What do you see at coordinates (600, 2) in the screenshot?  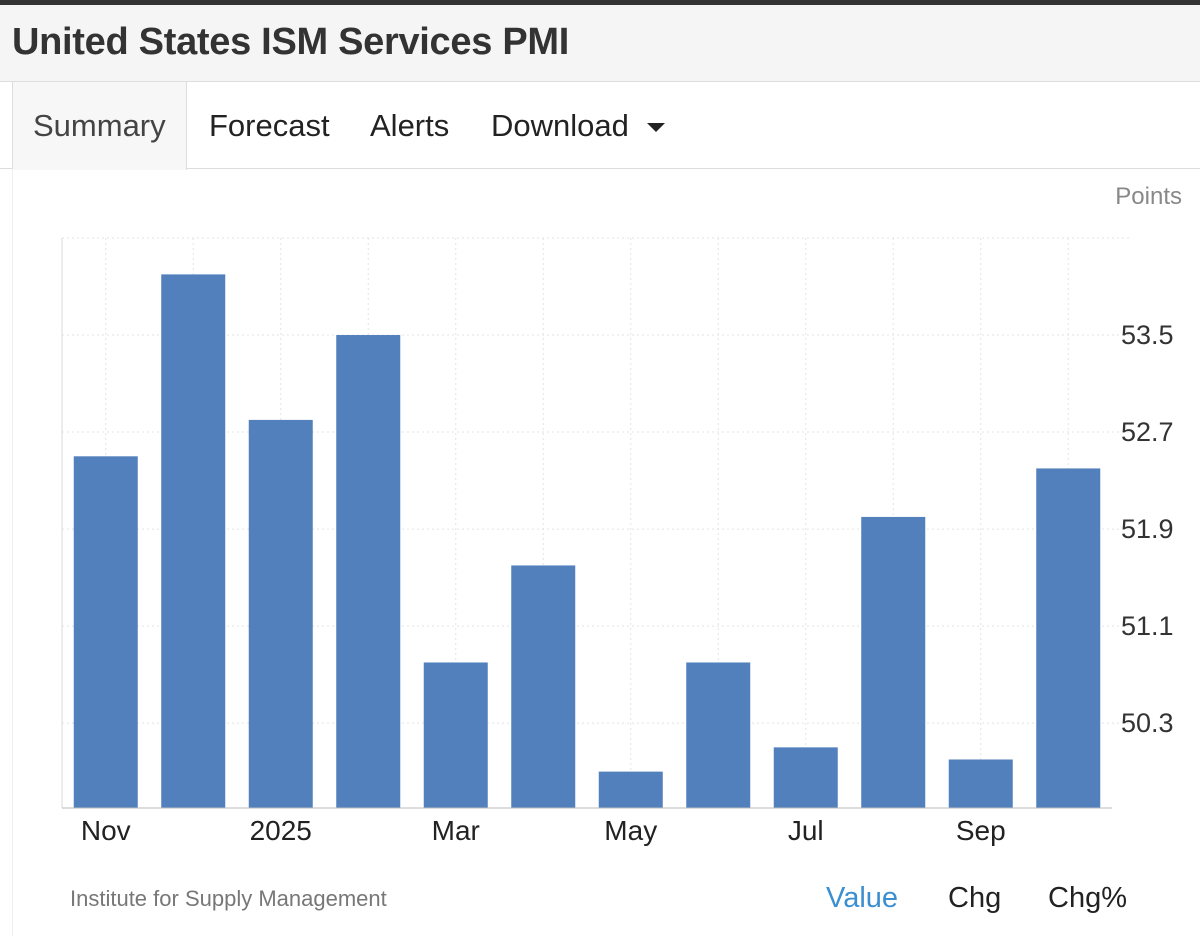 I see `top-rule` at bounding box center [600, 2].